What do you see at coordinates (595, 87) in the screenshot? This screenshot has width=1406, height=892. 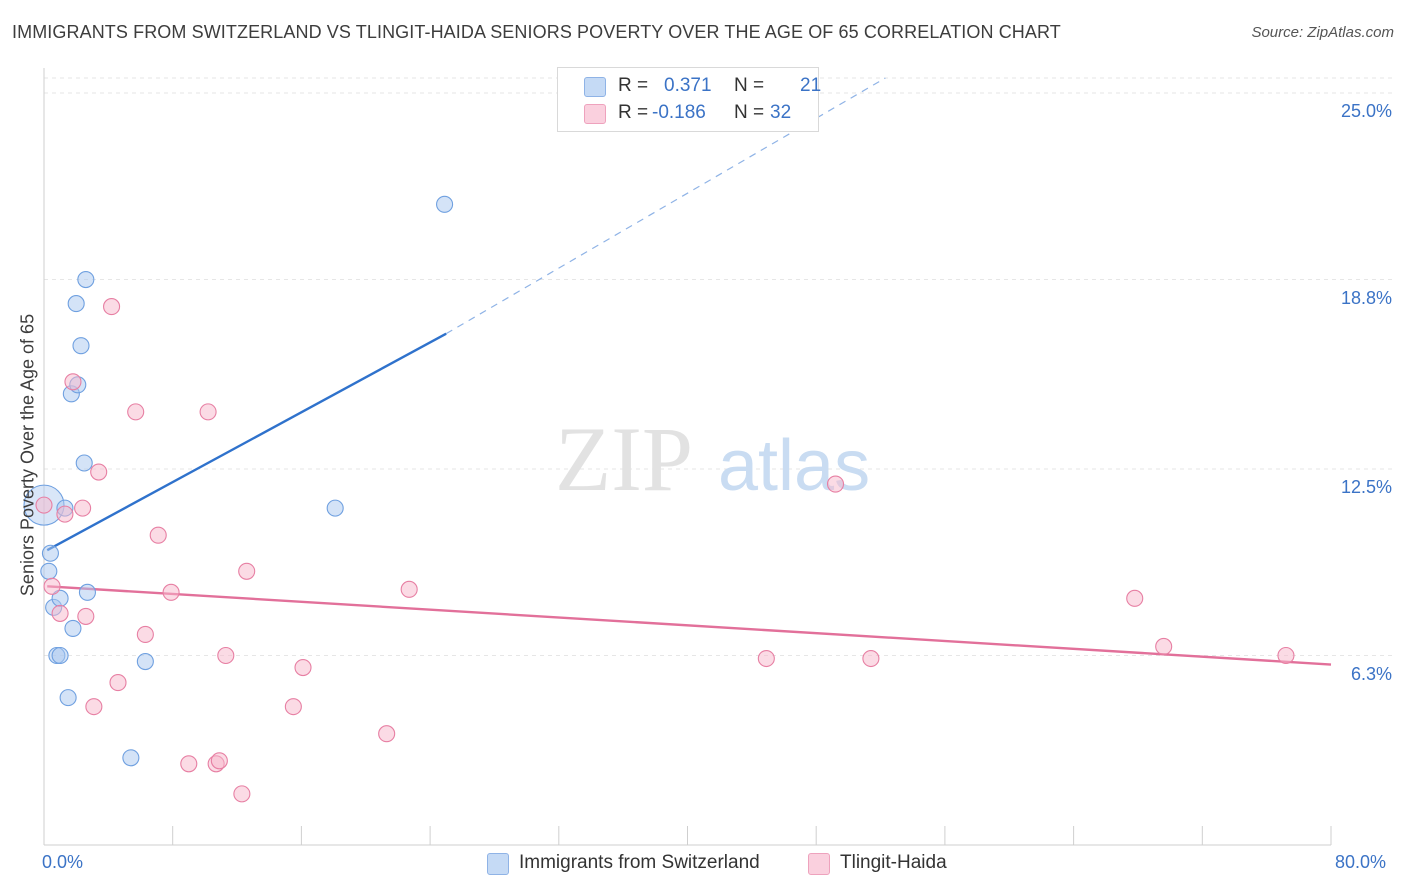 I see `legend-swatch-blue` at bounding box center [595, 87].